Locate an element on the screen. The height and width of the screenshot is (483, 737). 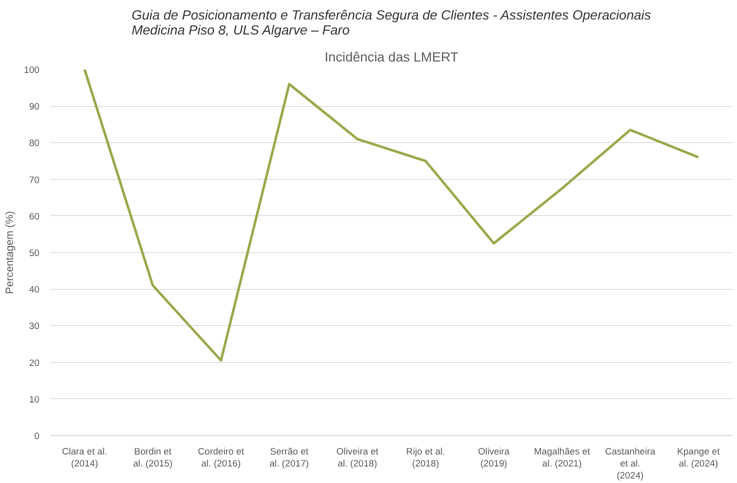
x-tick-label: Bordin et al. (2015) is located at coordinates (153, 457).